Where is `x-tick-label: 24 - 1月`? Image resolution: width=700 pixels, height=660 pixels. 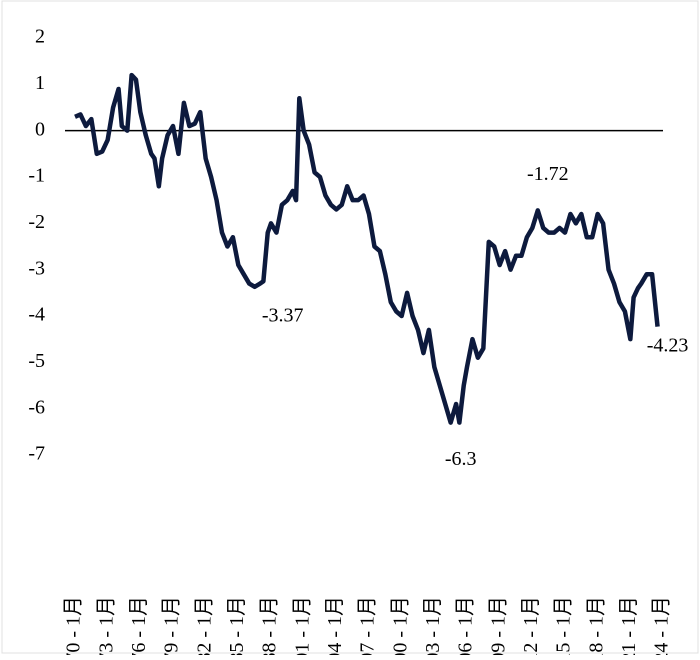 x-tick-label: 24 - 1月 is located at coordinates (662, 625).